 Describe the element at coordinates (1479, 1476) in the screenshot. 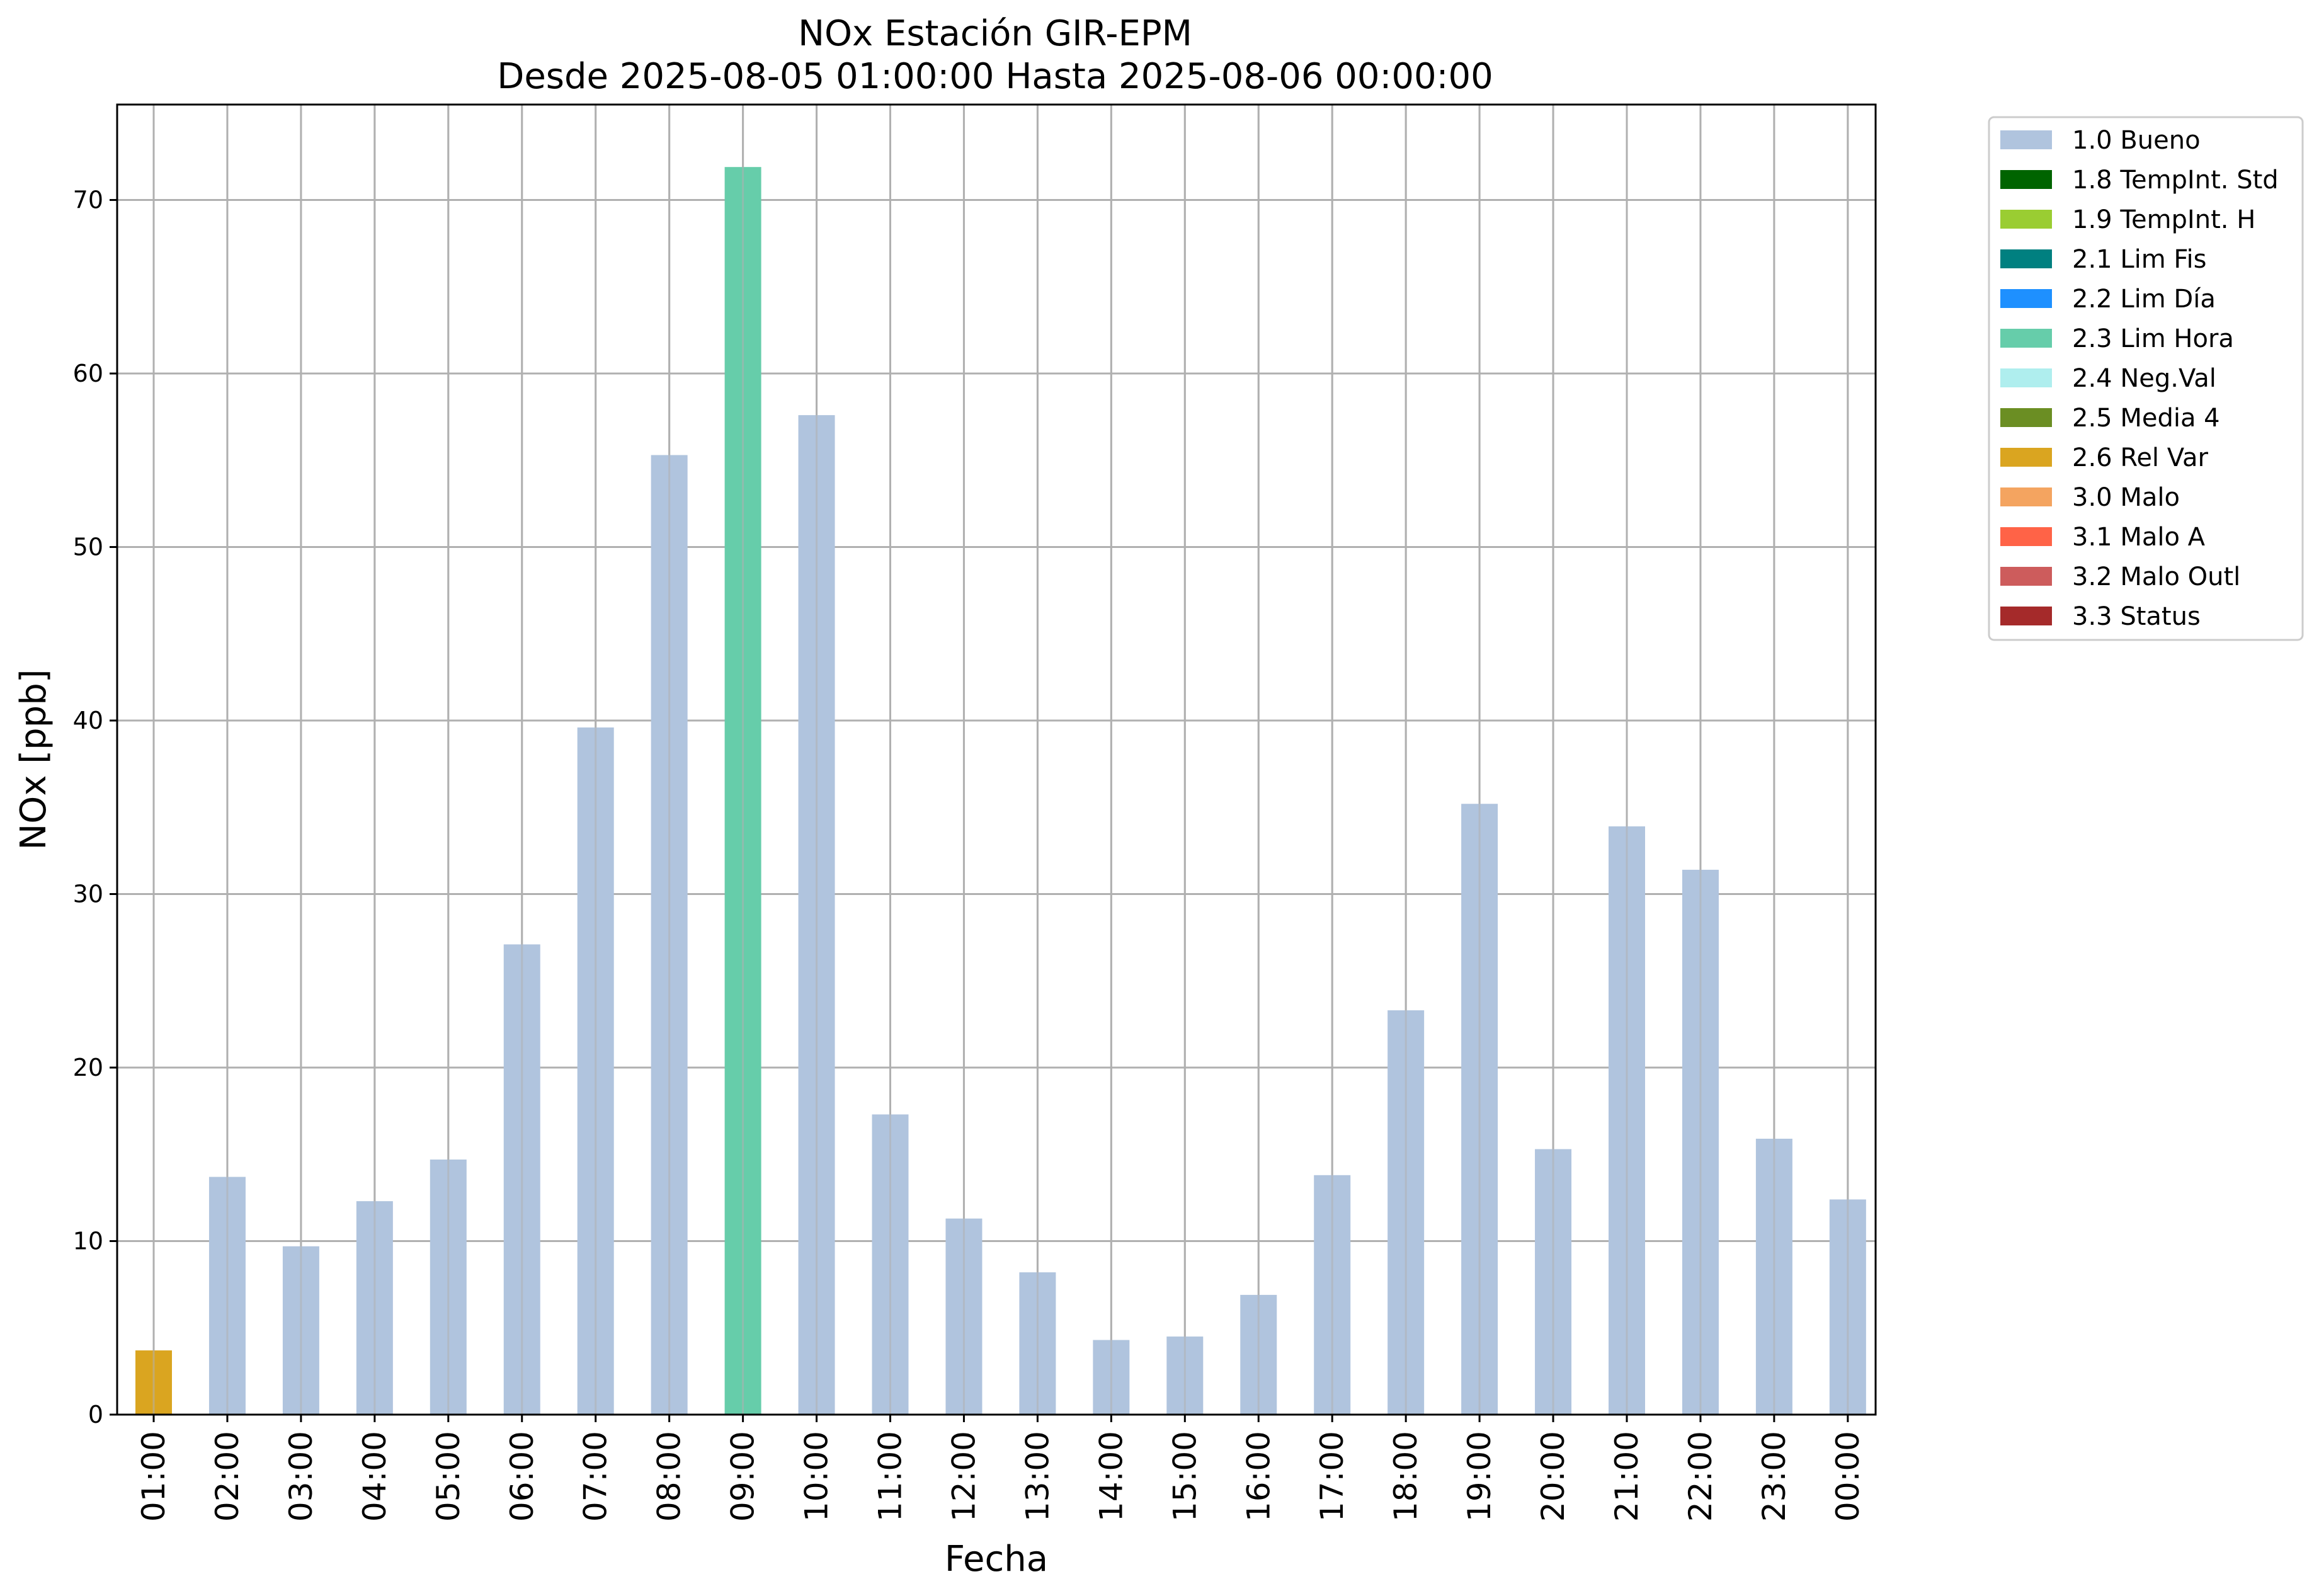

I see `x-tick-label: 19:00` at that location.